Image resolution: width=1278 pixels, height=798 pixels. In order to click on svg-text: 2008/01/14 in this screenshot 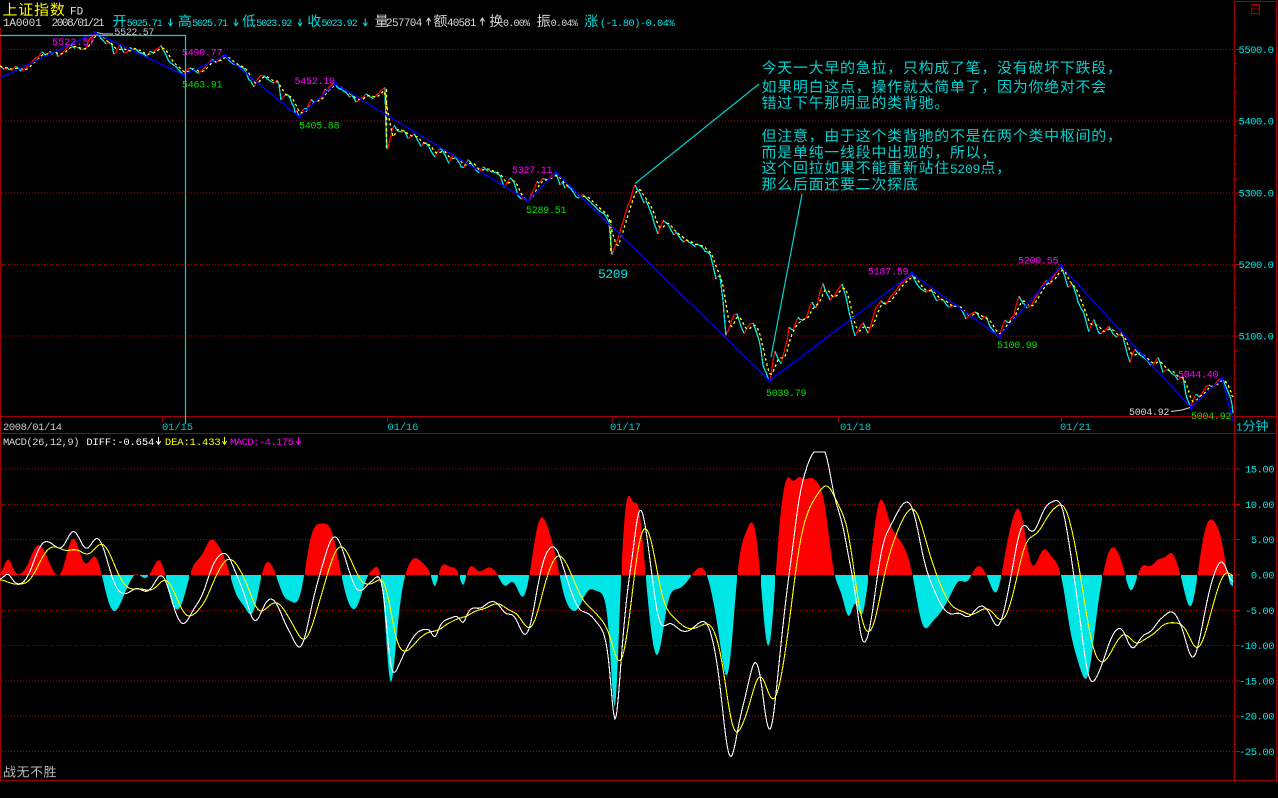, I will do `click(32, 428)`.